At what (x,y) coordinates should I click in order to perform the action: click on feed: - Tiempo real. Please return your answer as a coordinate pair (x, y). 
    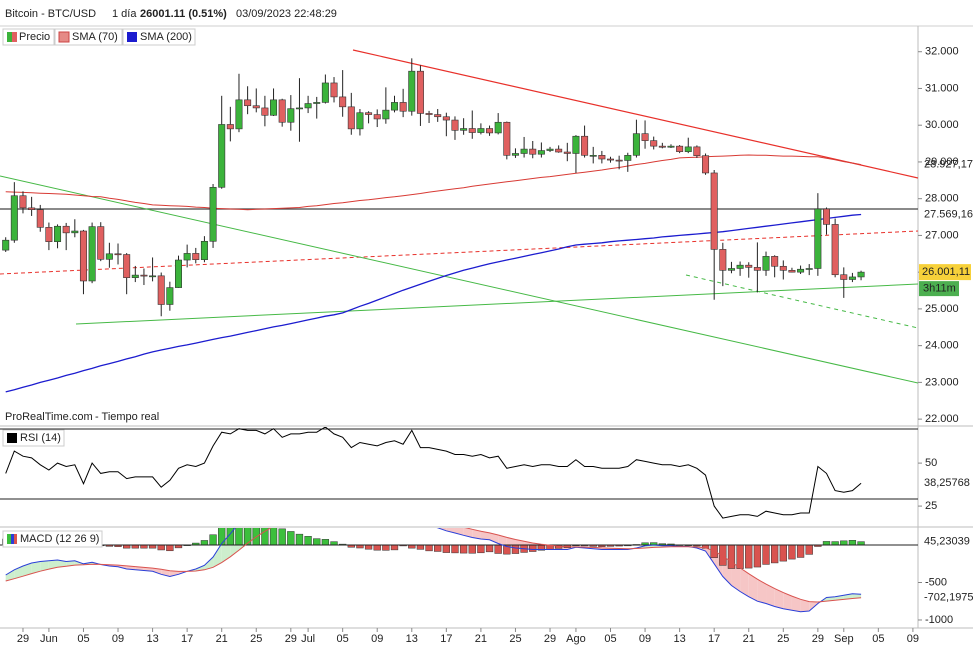
    Looking at the image, I should click on (127, 417).